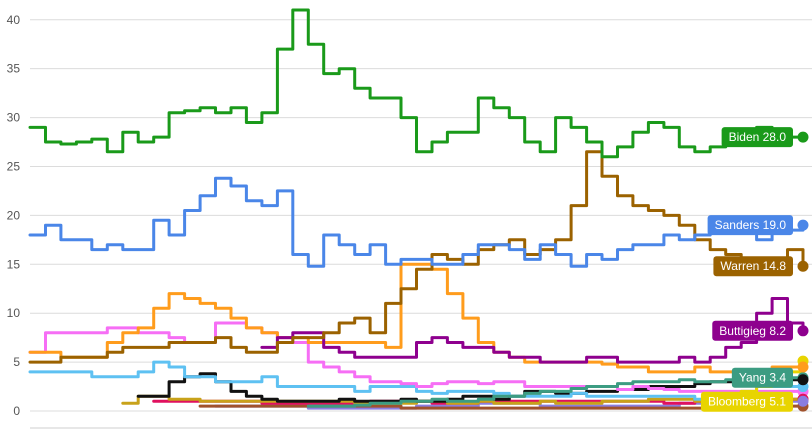  I want to click on y-axis-ticks: 0 5 10 15 20 25 30 35 40, so click(14, 215).